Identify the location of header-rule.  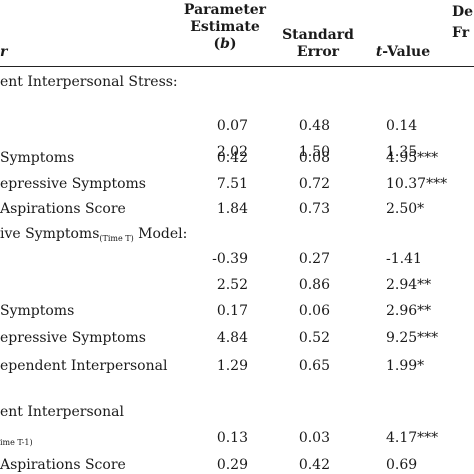
(237, 66).